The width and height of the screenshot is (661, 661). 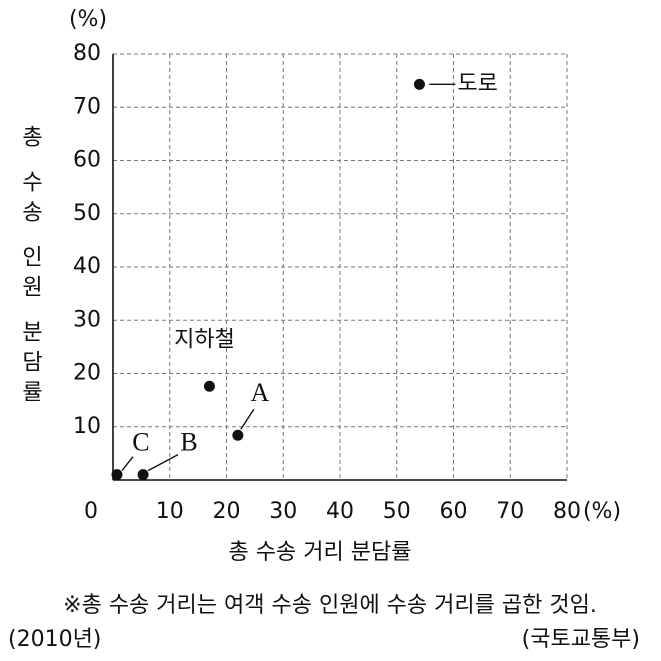 I want to click on point-label: B, so click(x=188, y=442).